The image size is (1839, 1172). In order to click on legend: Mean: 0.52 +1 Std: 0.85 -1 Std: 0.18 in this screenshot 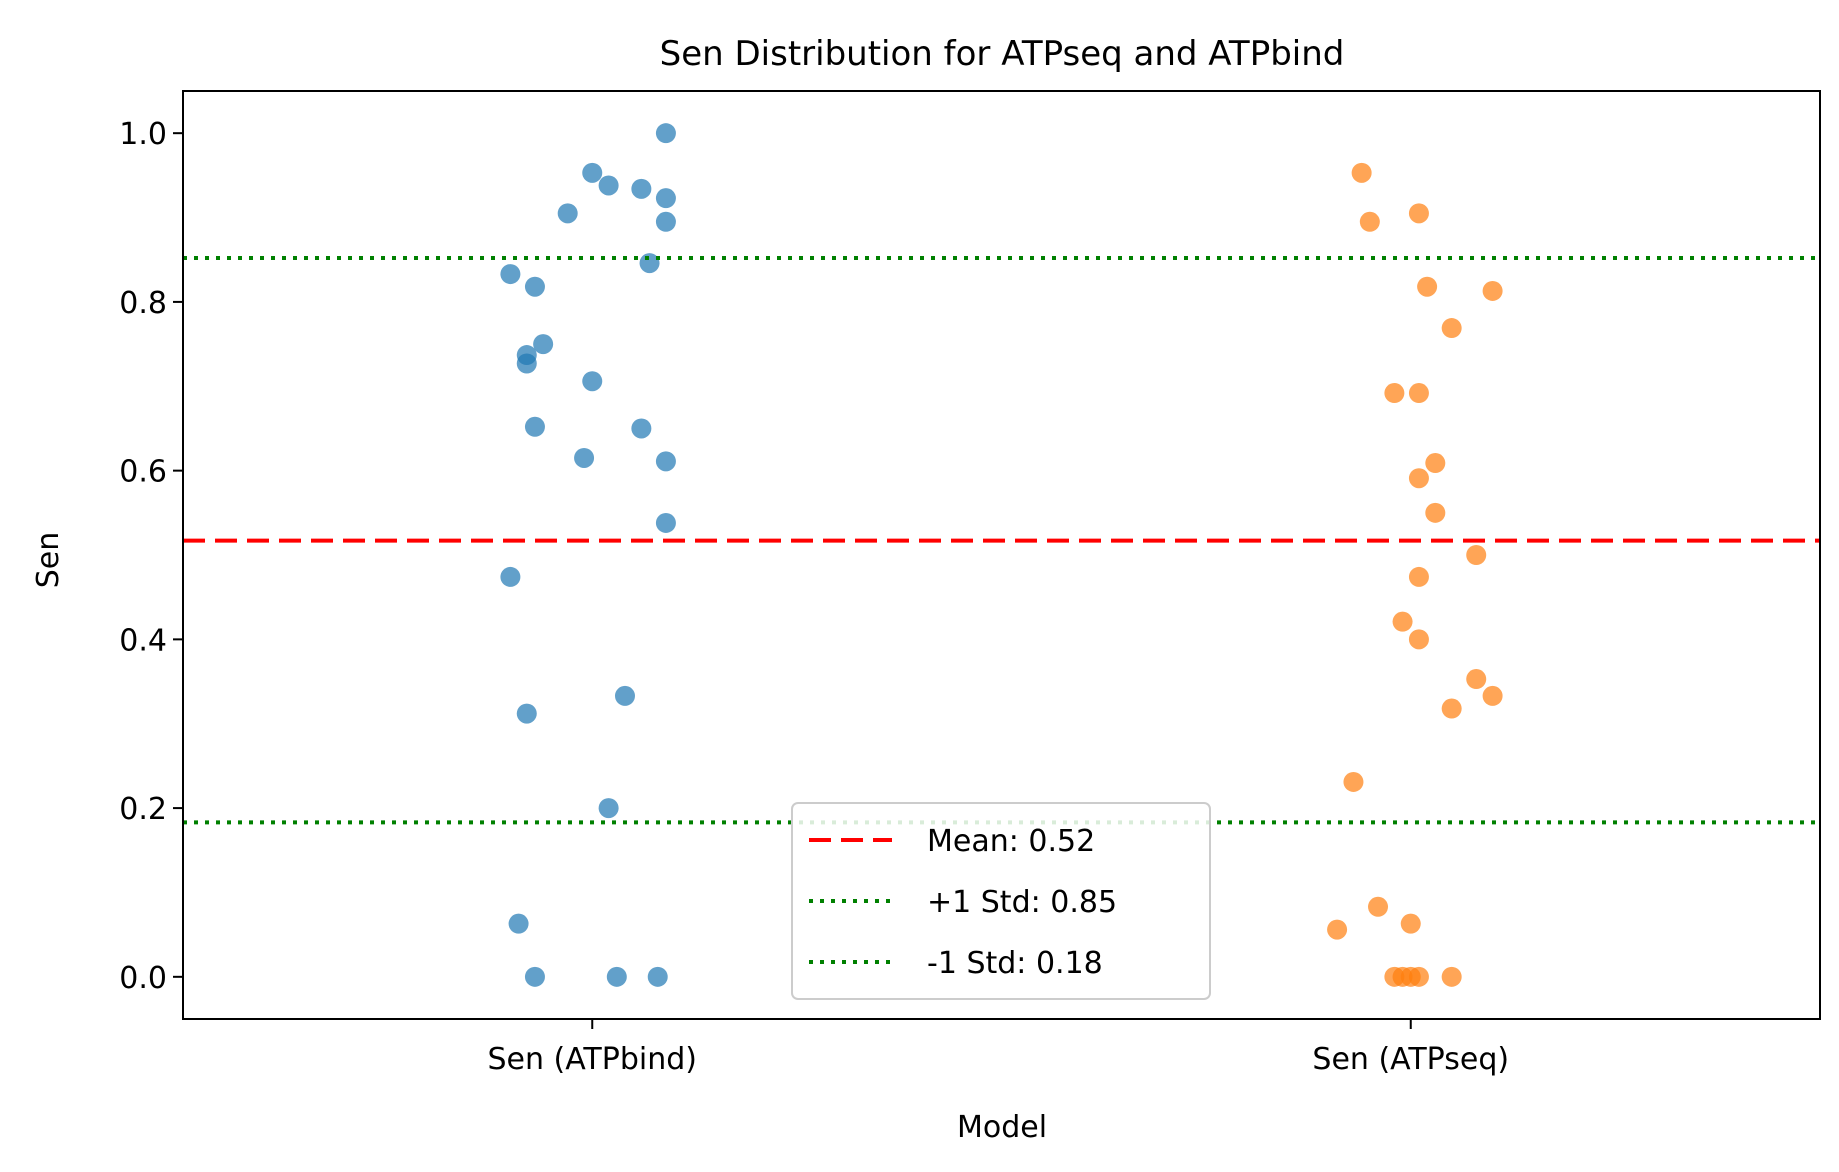, I will do `click(1001, 901)`.